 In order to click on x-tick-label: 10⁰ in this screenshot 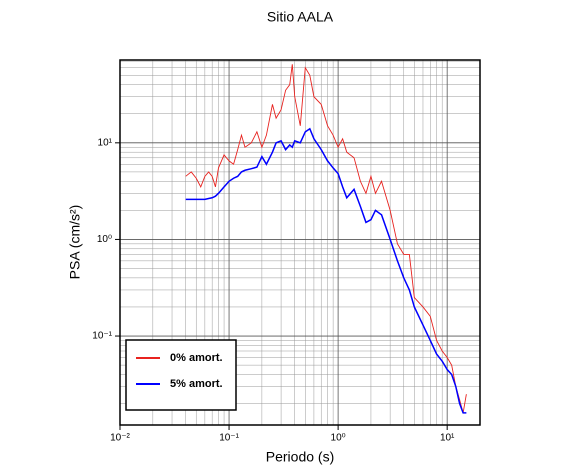, I will do `click(338, 438)`.